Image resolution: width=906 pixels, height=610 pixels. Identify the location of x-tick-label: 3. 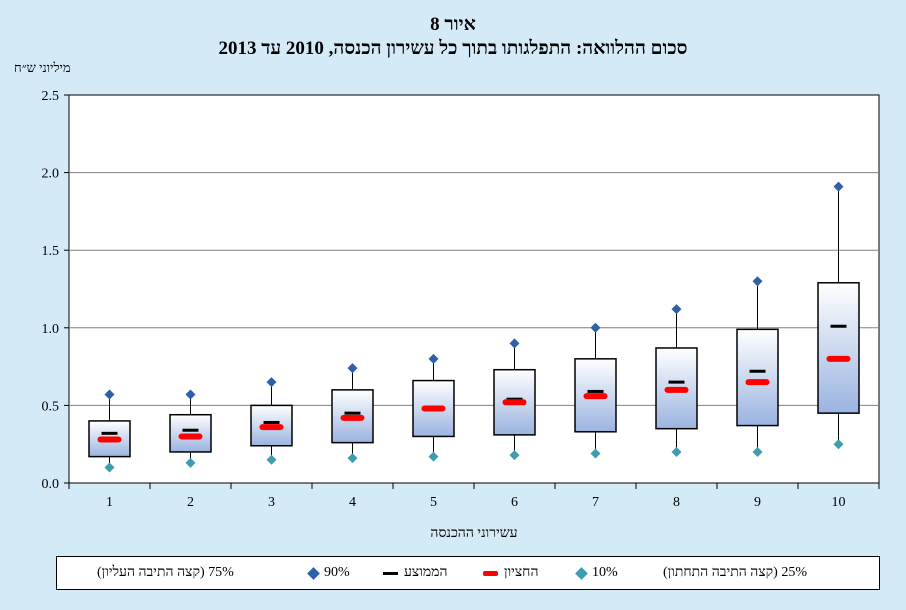
(271, 502).